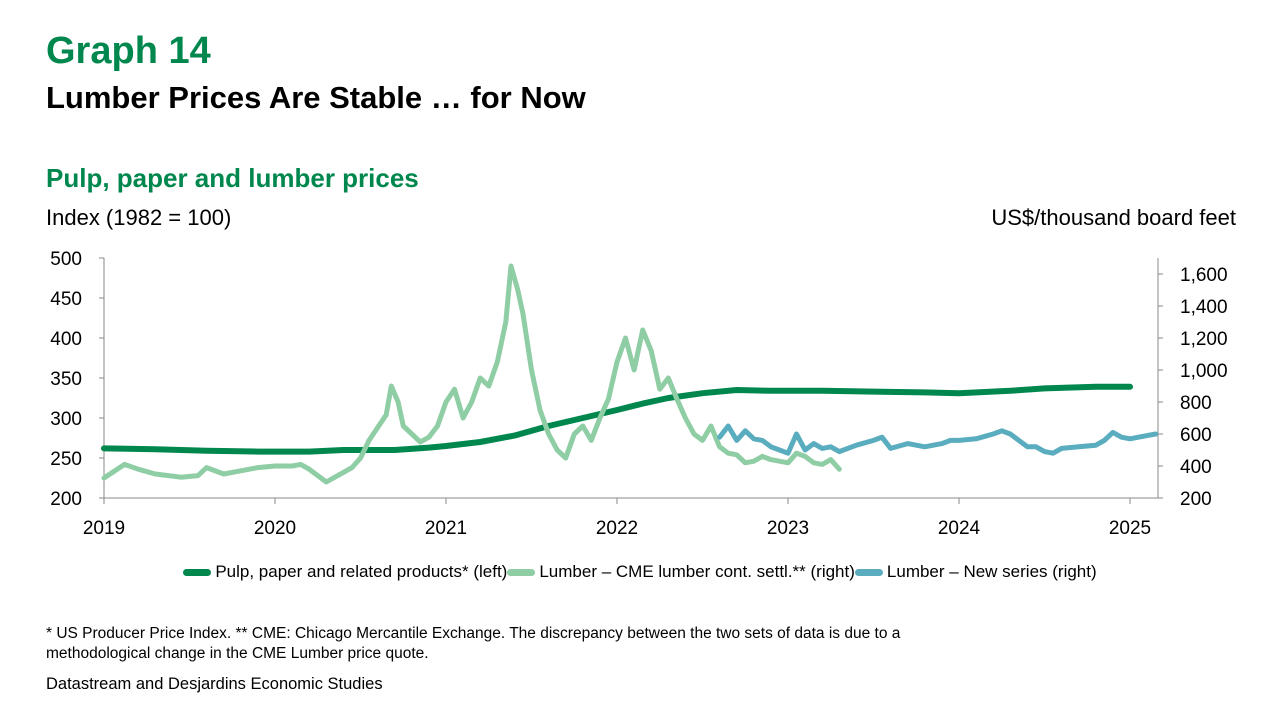  What do you see at coordinates (66, 259) in the screenshot?
I see `left-tick-label: 500` at bounding box center [66, 259].